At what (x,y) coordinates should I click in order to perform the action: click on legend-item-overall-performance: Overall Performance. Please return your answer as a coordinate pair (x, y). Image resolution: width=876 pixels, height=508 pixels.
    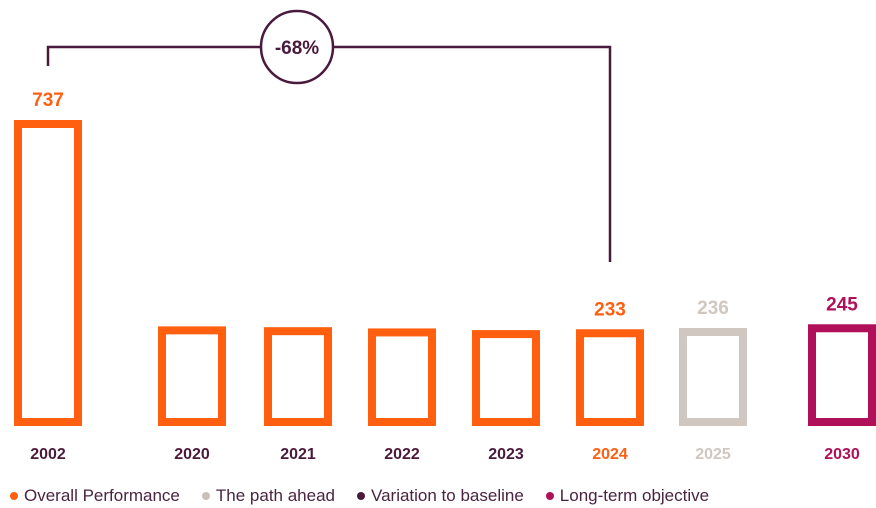
    Looking at the image, I should click on (95, 496).